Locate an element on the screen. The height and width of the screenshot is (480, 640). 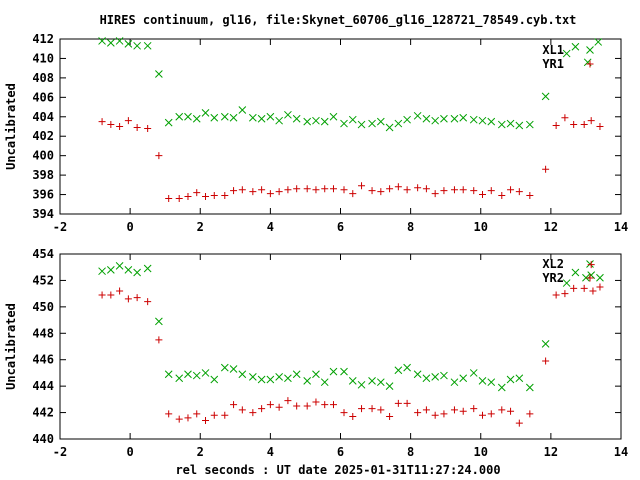
legend-label: YR1 is located at coordinates (553, 64).